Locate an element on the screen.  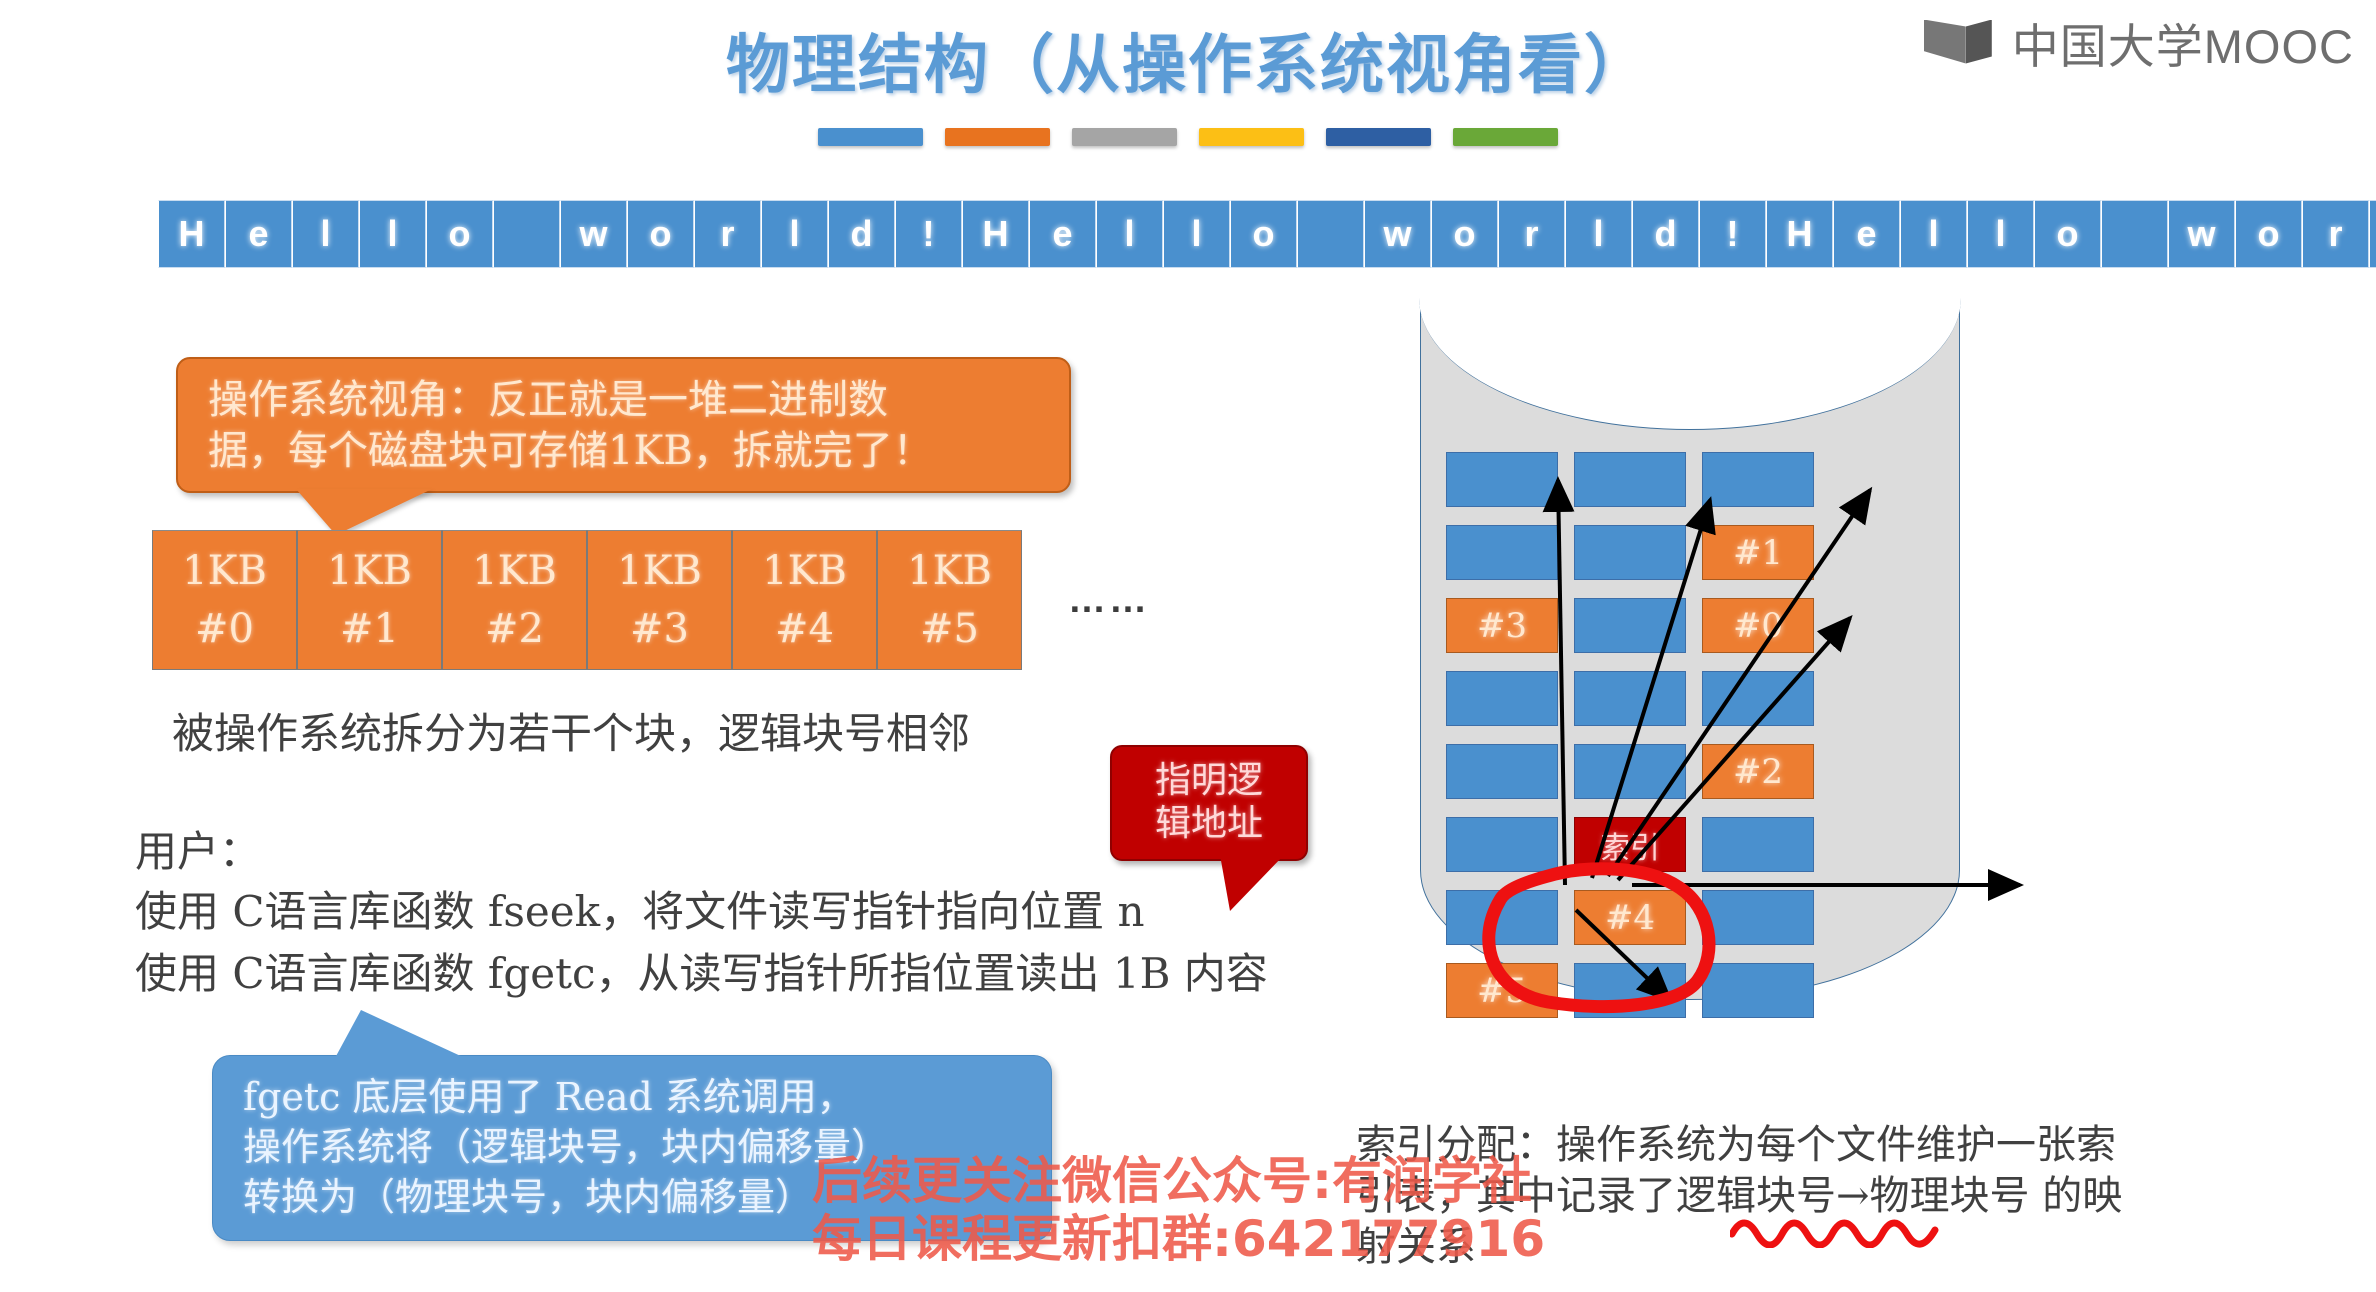
os-view-line-2: 据，每个磁盘块可存储1KB，拆就完了！ is located at coordinates (570, 451).